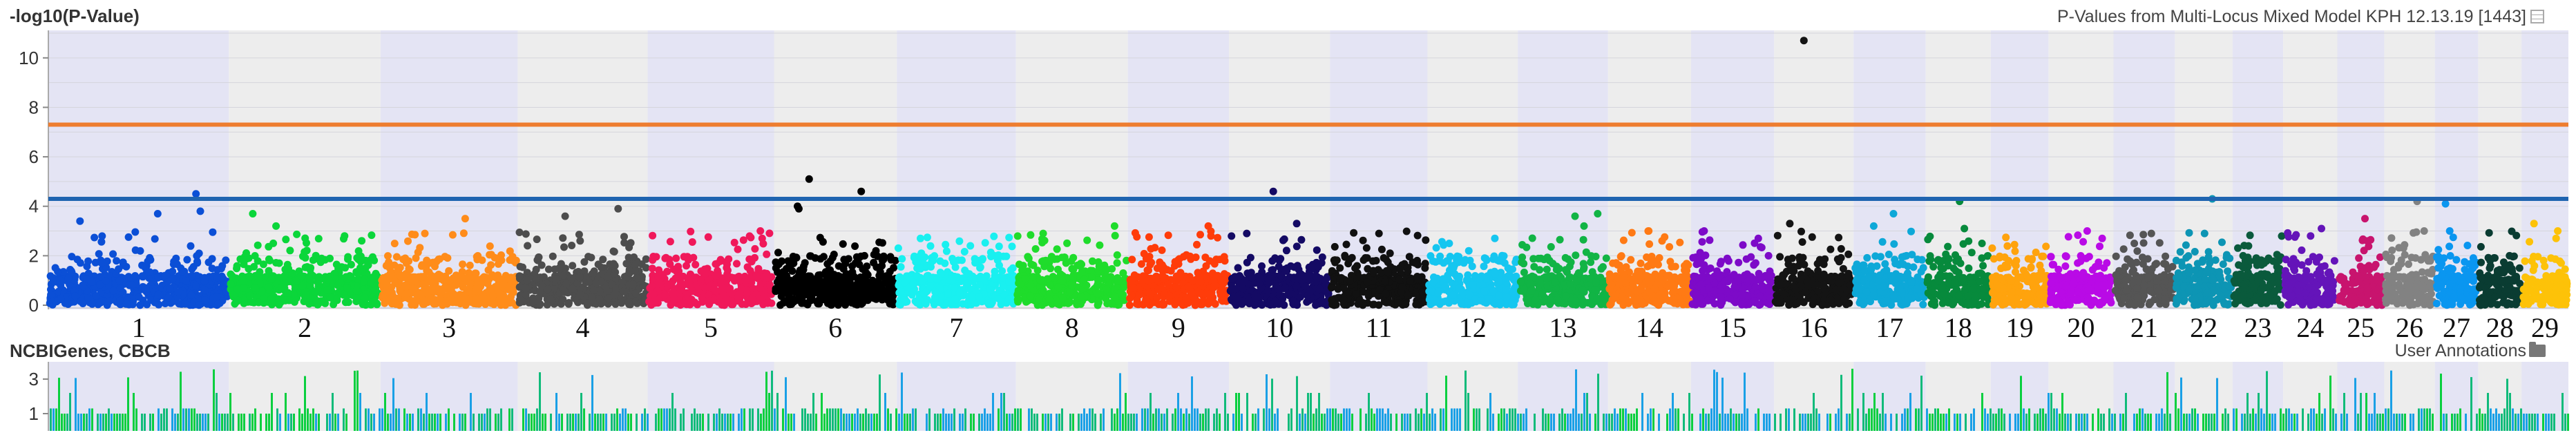 The width and height of the screenshot is (2576, 444). I want to click on folder-icon, so click(2537, 349).